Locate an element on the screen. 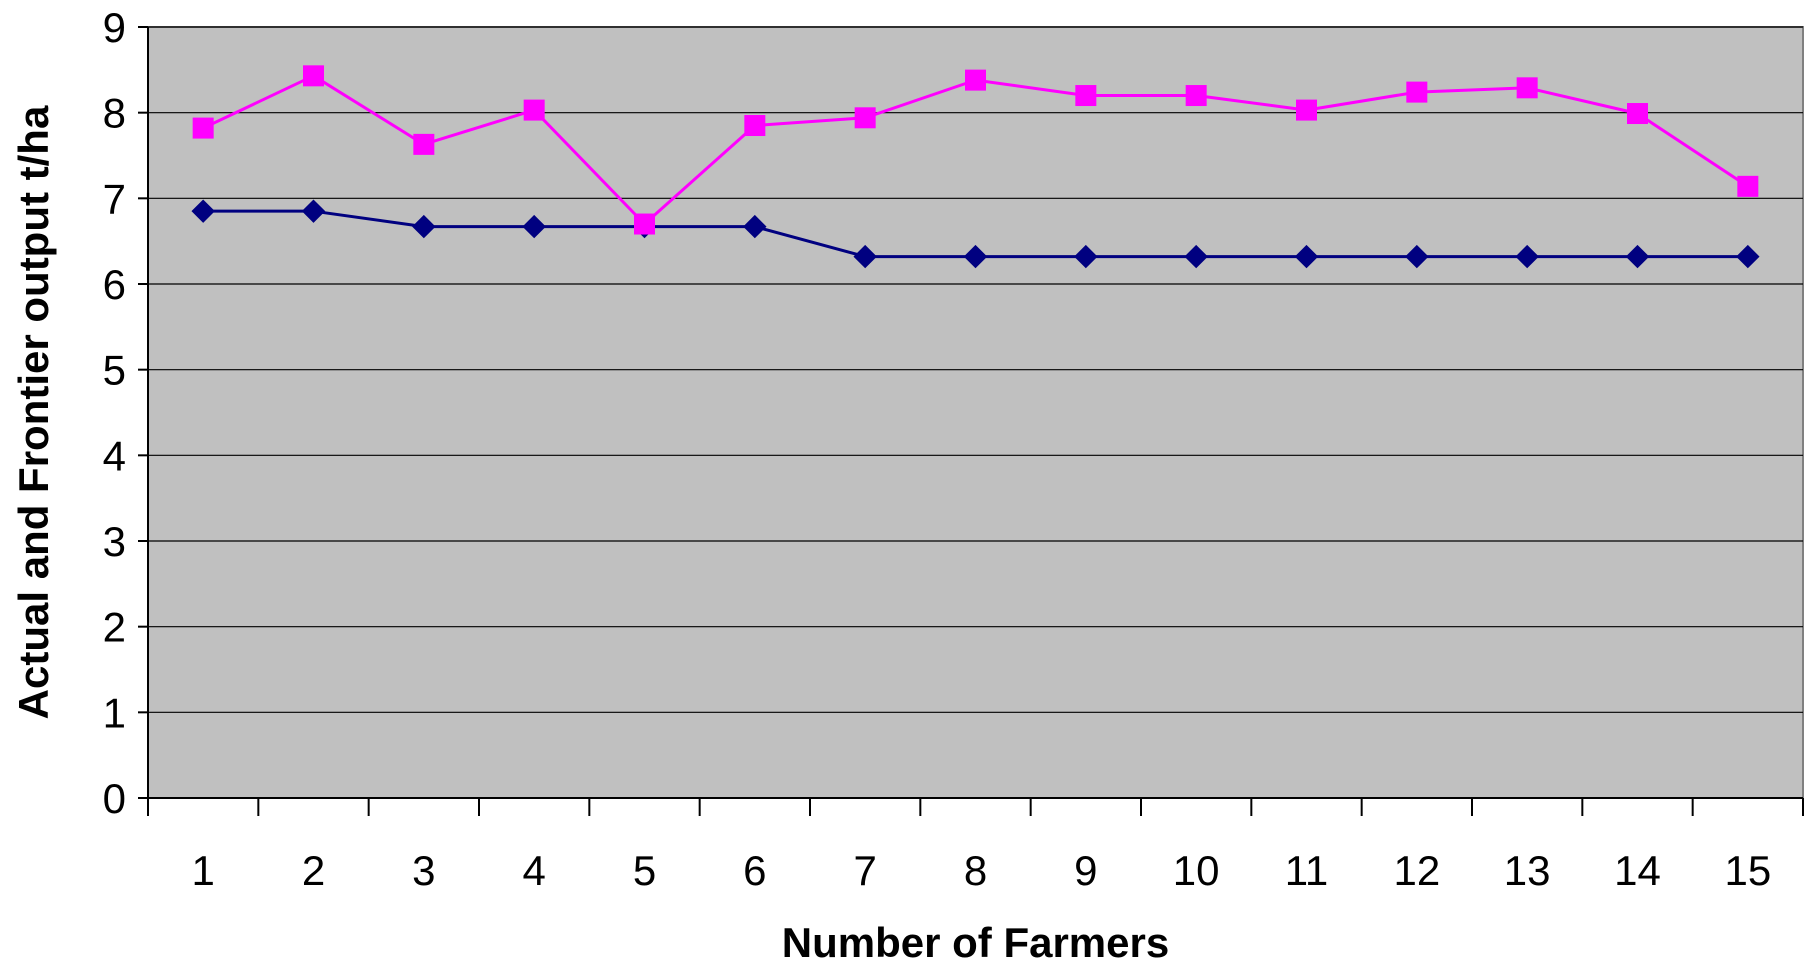  y-axis-title: Actual and Frontier output t/ha is located at coordinates (33, 412).